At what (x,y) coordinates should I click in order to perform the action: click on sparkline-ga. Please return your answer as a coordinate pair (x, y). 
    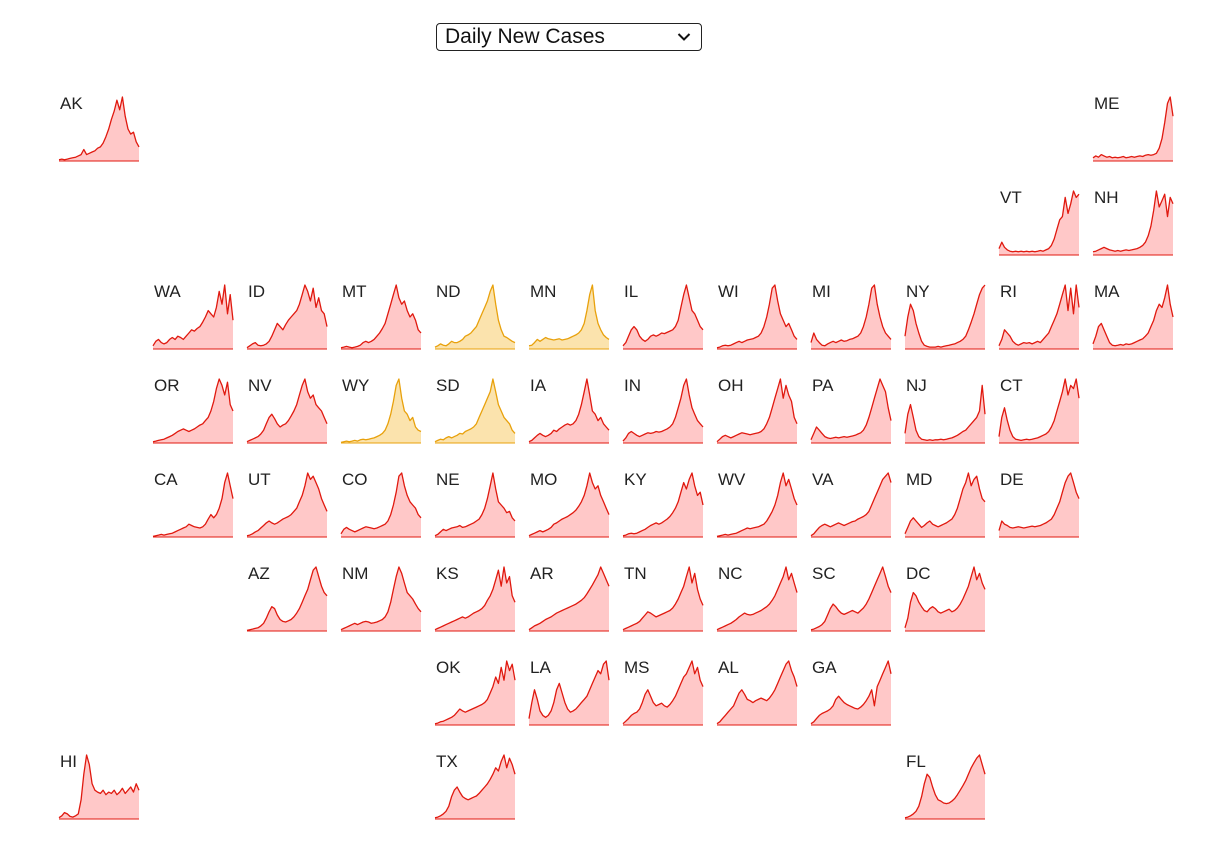
    Looking at the image, I should click on (851, 693).